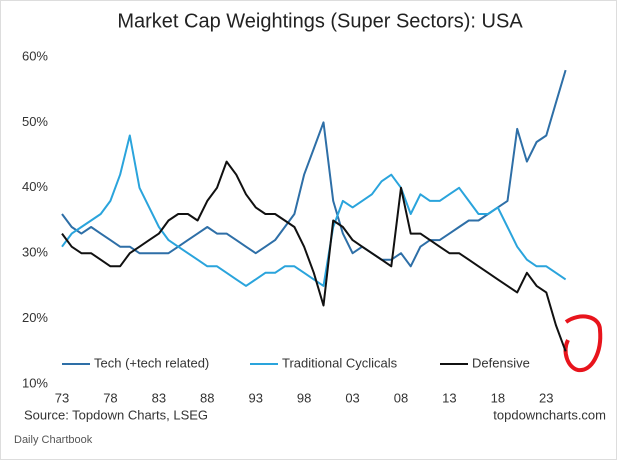 The image size is (617, 460). Describe the element at coordinates (340, 362) in the screenshot. I see `legend-label: Traditional Cyclicals` at that location.